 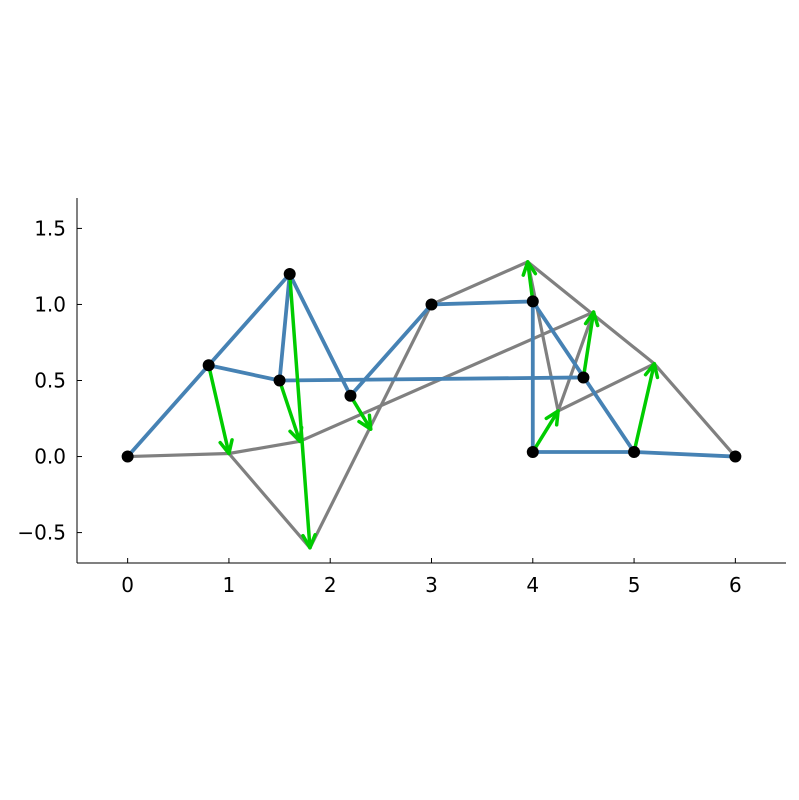 I want to click on y-tick-label-3: 1.0, so click(x=50, y=304).